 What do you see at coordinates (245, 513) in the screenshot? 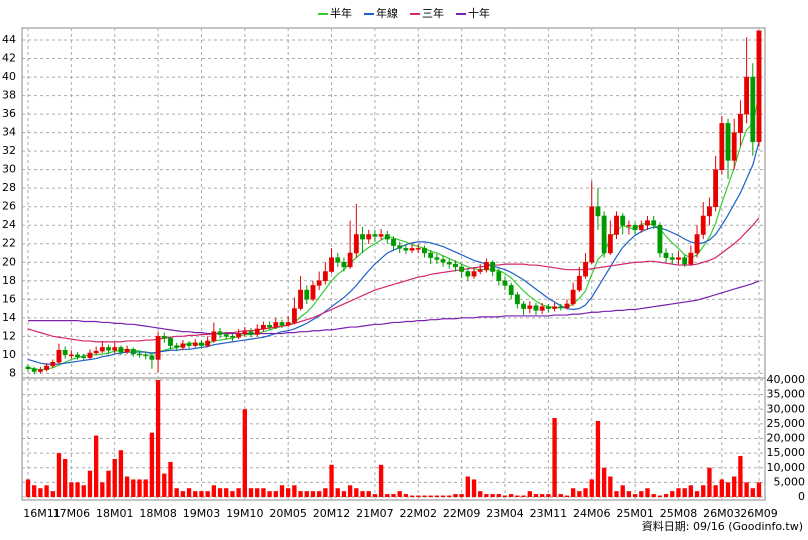
I see `x-tick-label: 19M10` at bounding box center [245, 513].